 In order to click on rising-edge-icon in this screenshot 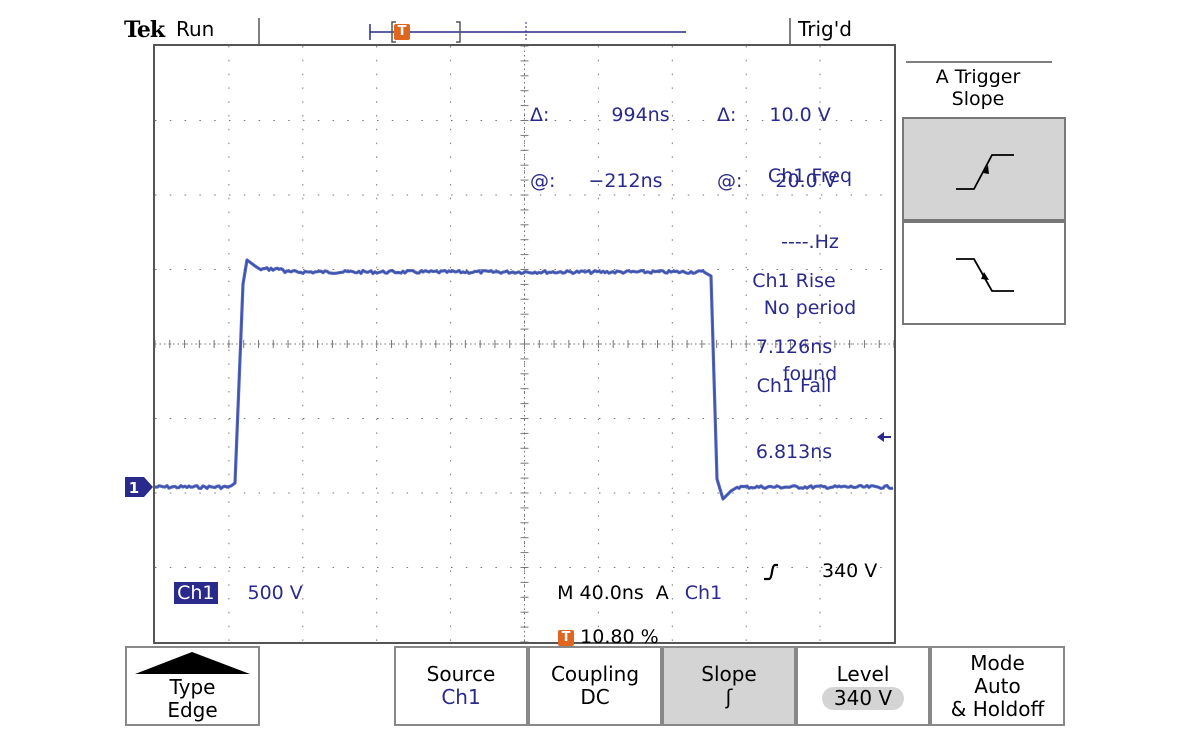, I will do `click(985, 172)`.